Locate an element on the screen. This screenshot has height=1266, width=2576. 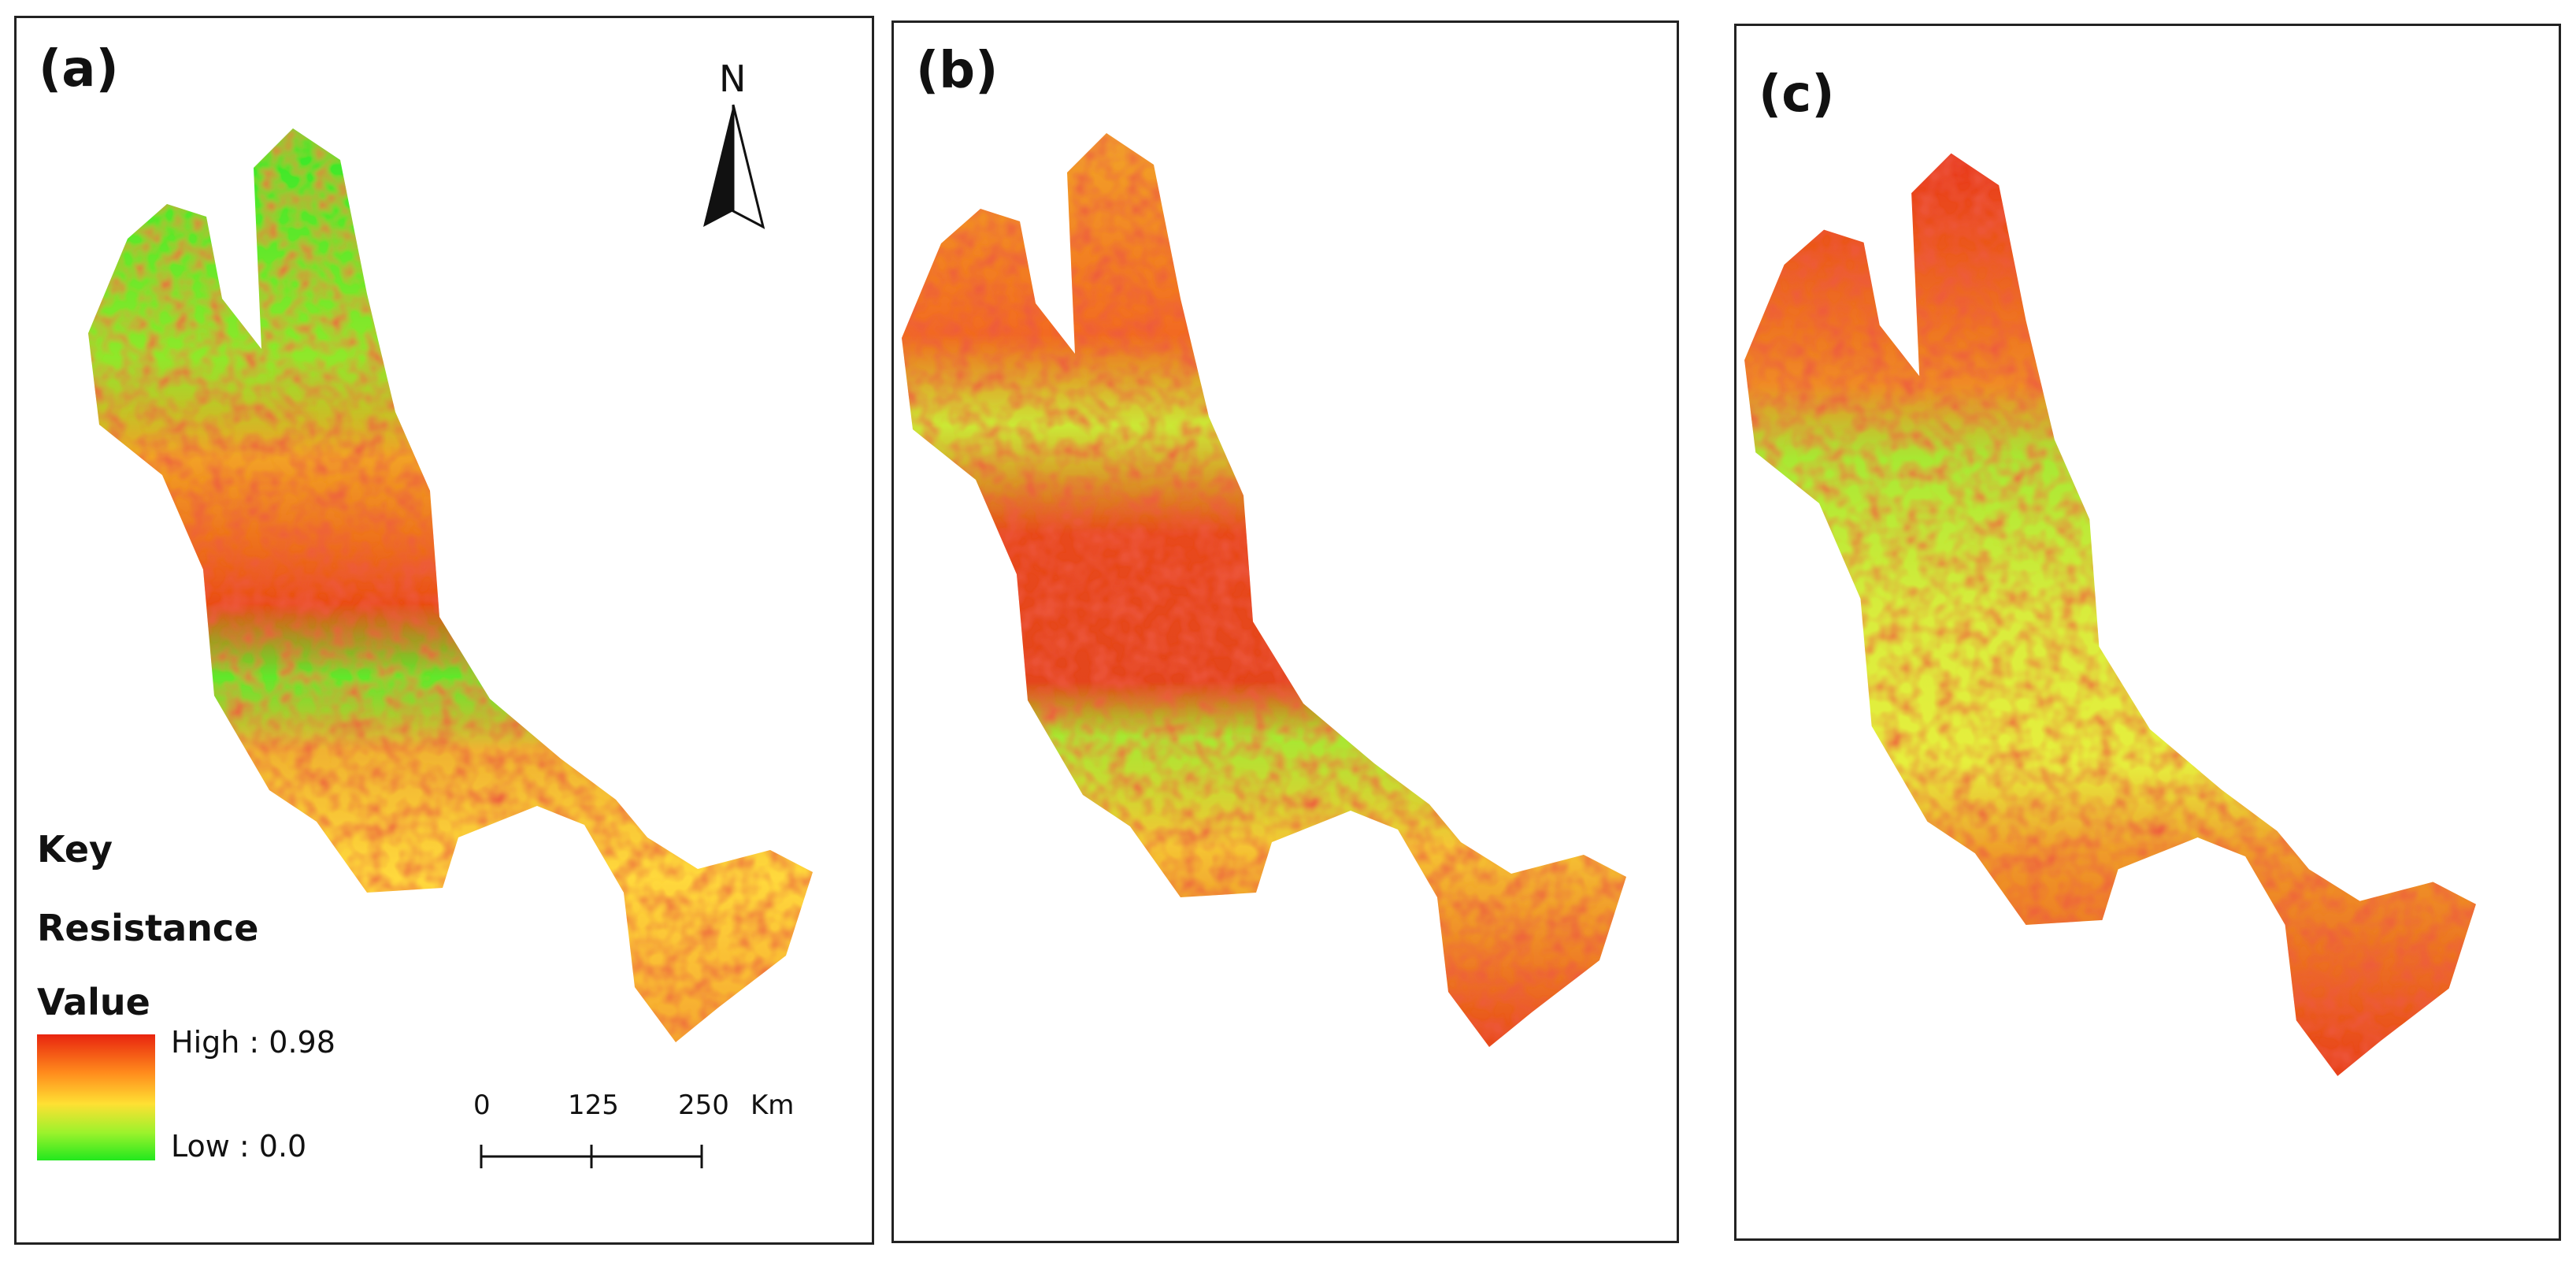
panel-label-c: (c) is located at coordinates (1797, 94).